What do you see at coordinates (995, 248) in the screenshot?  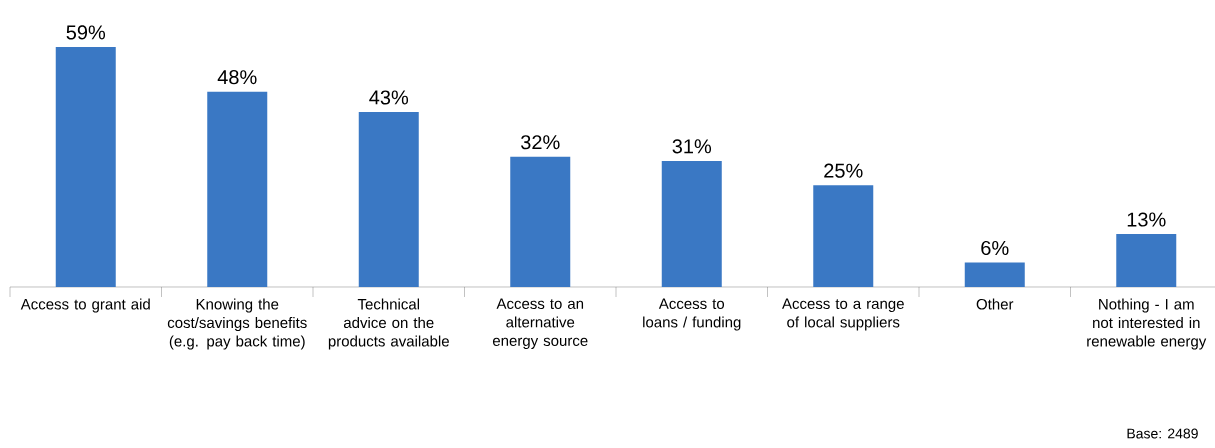 I see `data-label: 6%` at bounding box center [995, 248].